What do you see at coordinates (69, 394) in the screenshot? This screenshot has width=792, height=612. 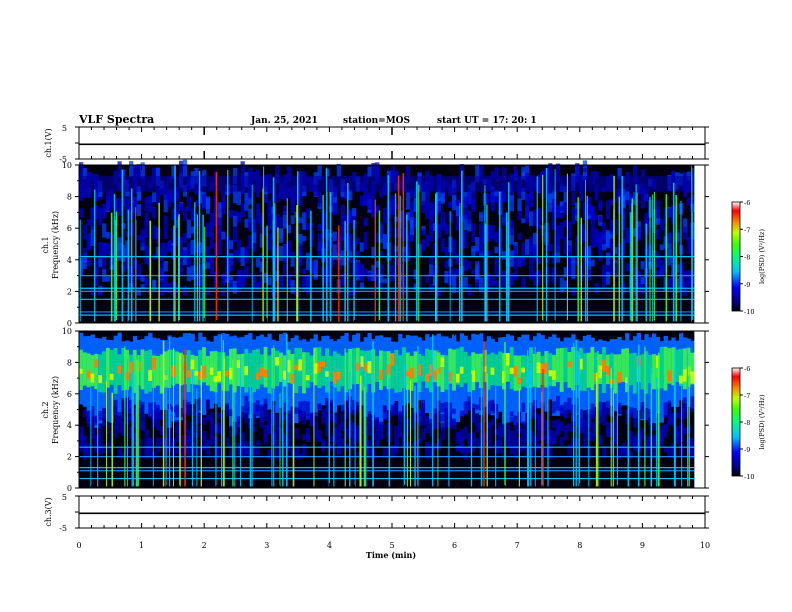 I see `y-tick-label: 6` at bounding box center [69, 394].